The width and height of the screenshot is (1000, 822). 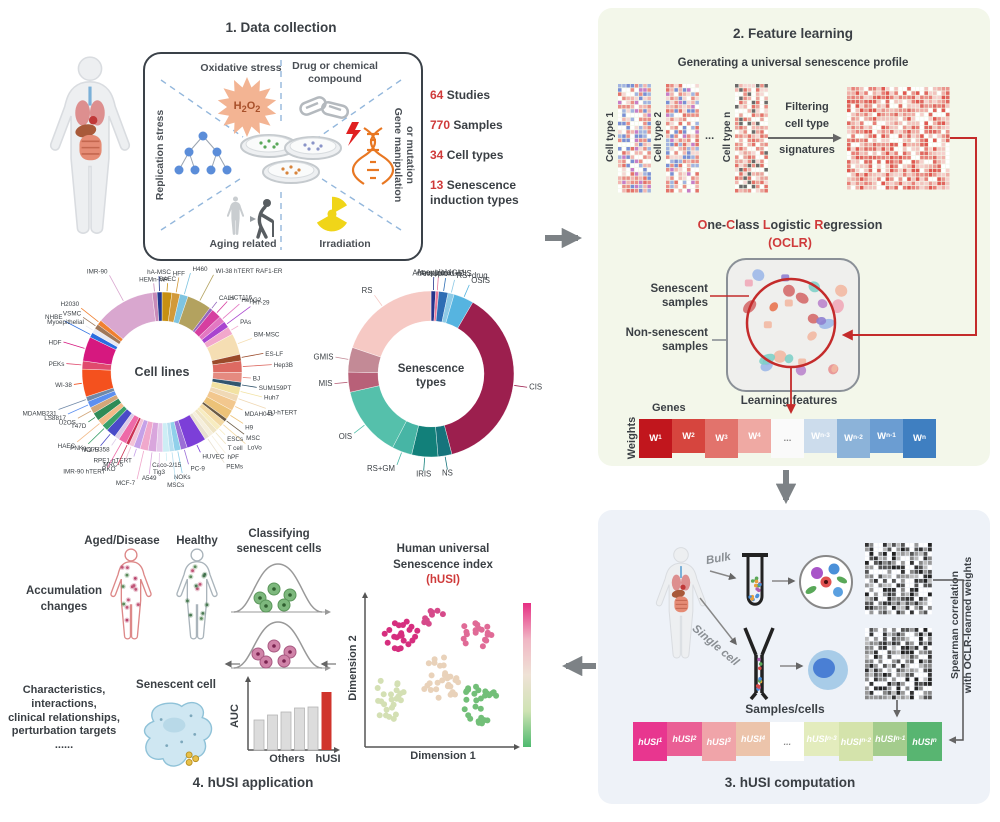 I want to click on weights-axis-label: Weights, so click(x=632, y=438).